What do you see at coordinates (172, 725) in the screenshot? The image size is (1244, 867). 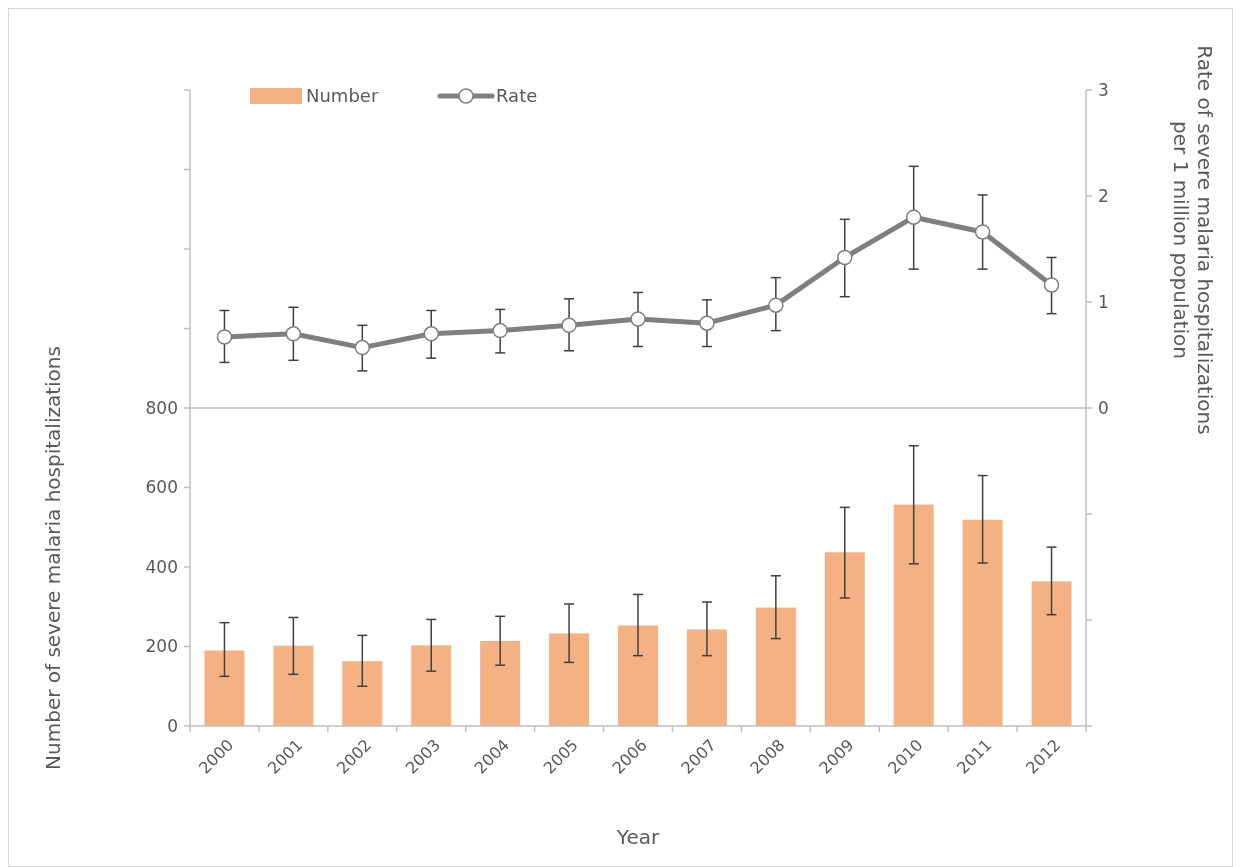 I see `y-tick-label: 0` at bounding box center [172, 725].